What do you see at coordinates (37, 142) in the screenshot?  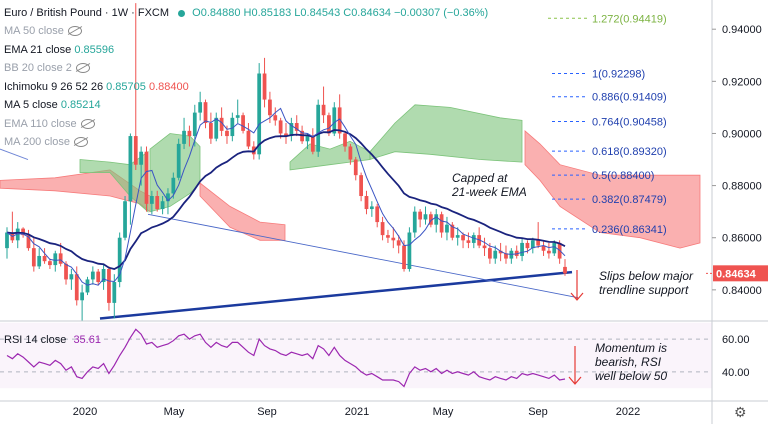 I see `indicator-name: MA 200 close` at bounding box center [37, 142].